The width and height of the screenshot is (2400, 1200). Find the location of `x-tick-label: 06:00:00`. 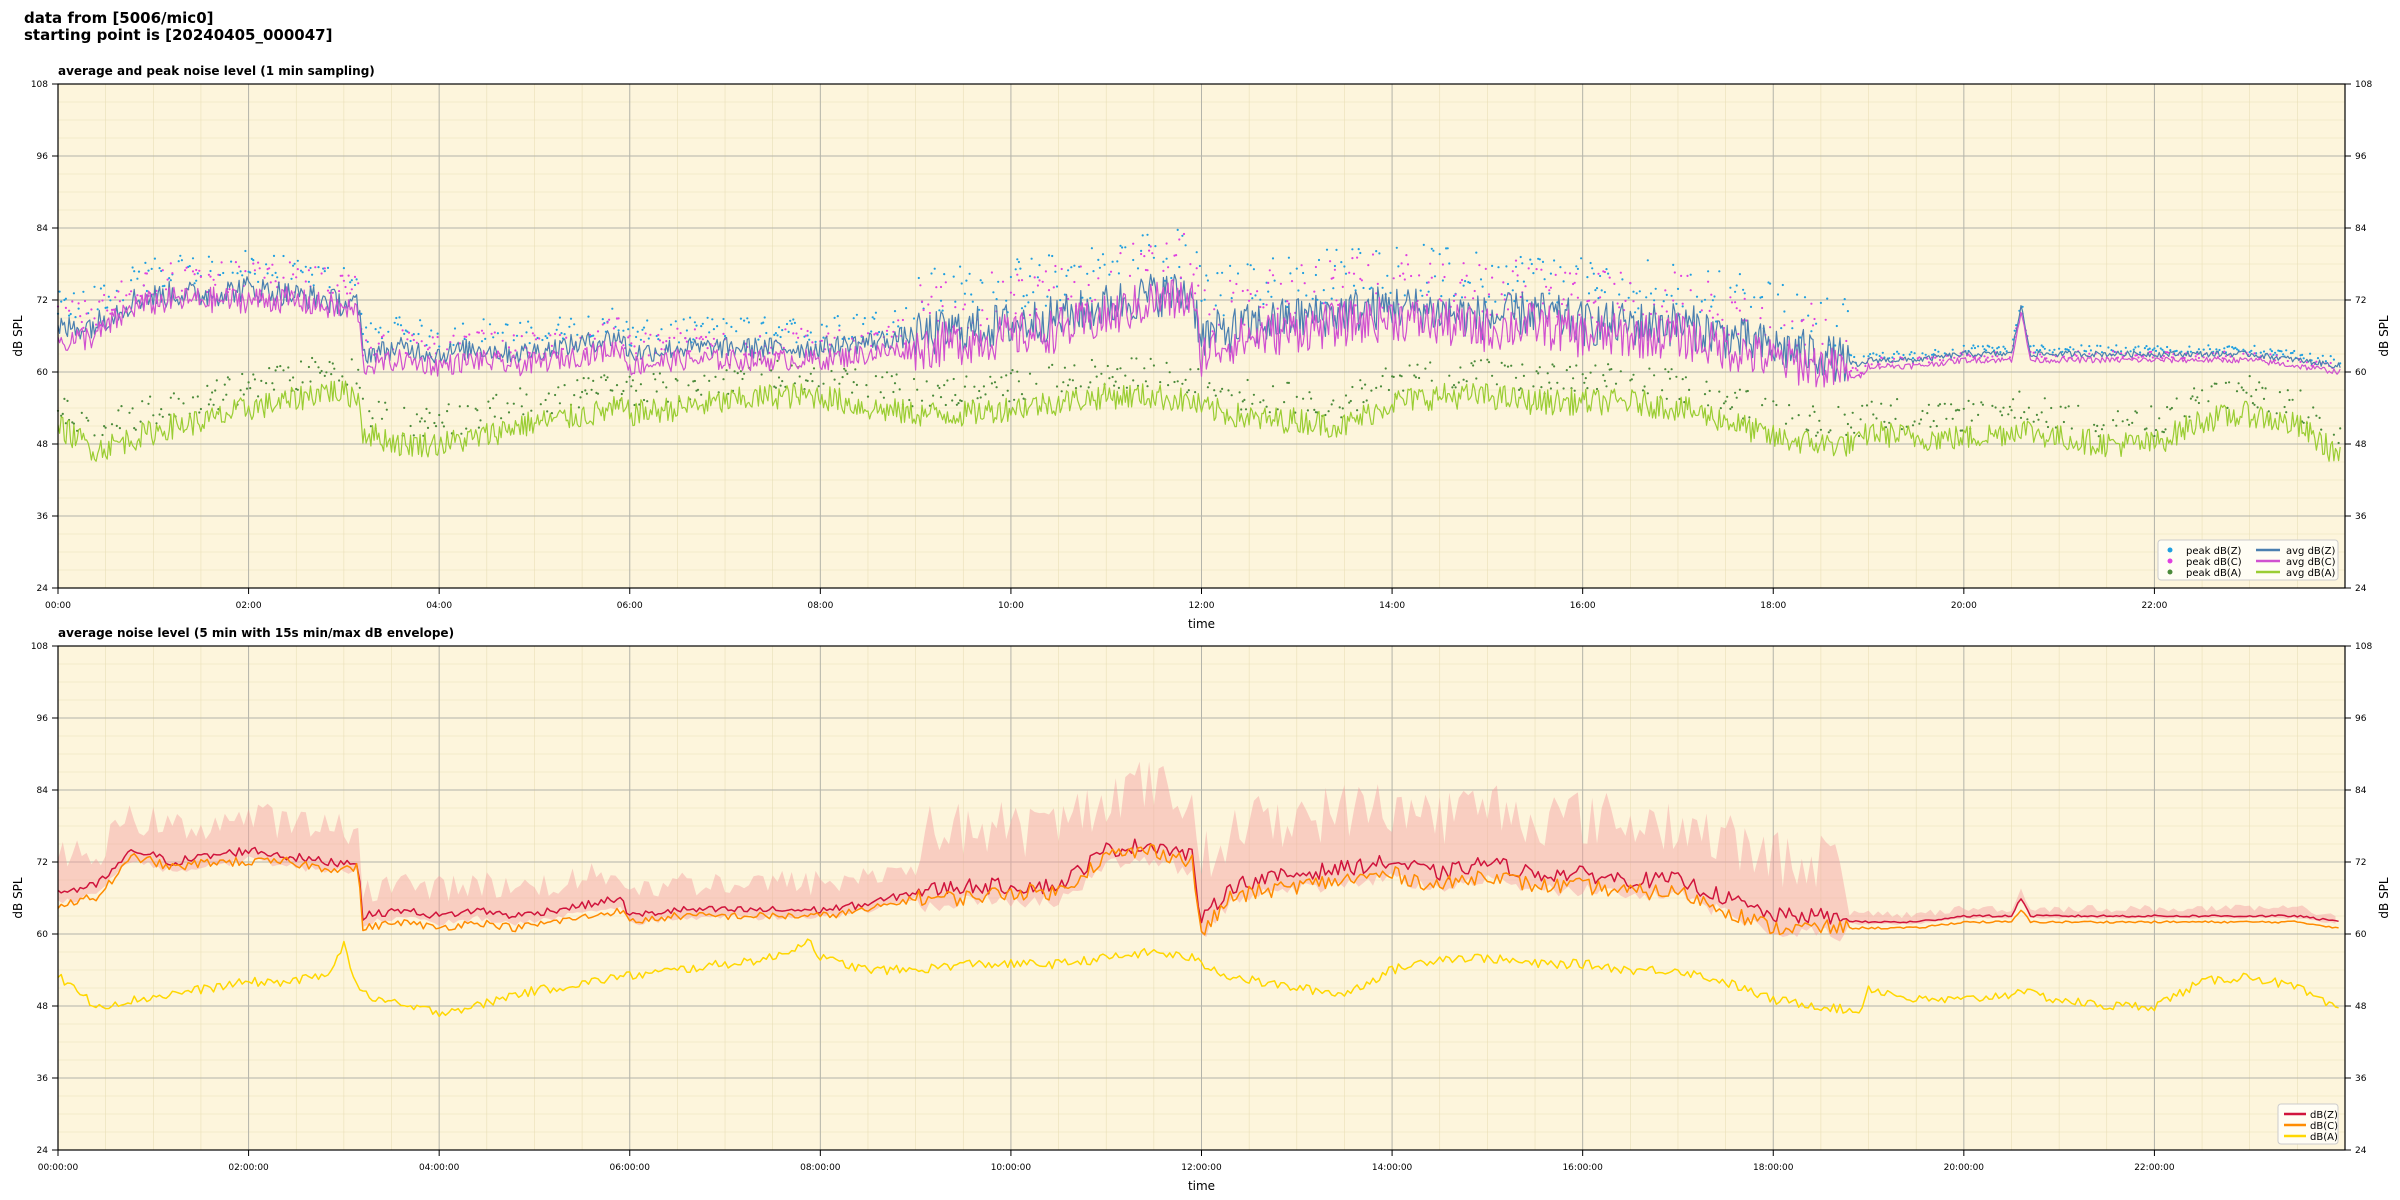

x-tick-label: 06:00:00 is located at coordinates (630, 1168).